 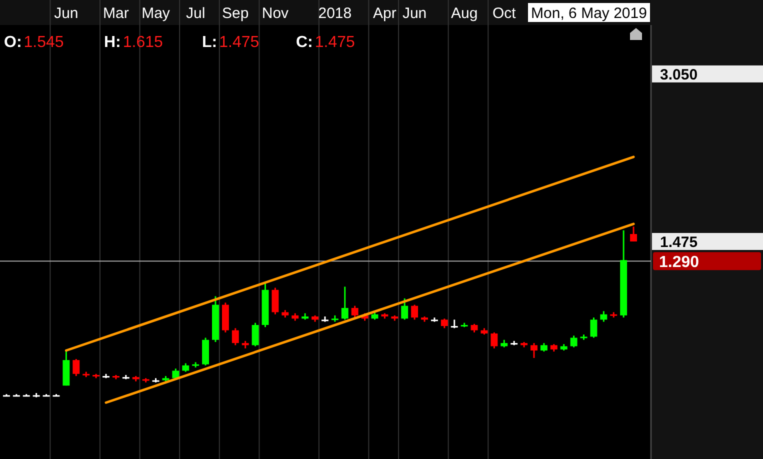 I want to click on ref-line-label: 1.290, so click(x=679, y=263).